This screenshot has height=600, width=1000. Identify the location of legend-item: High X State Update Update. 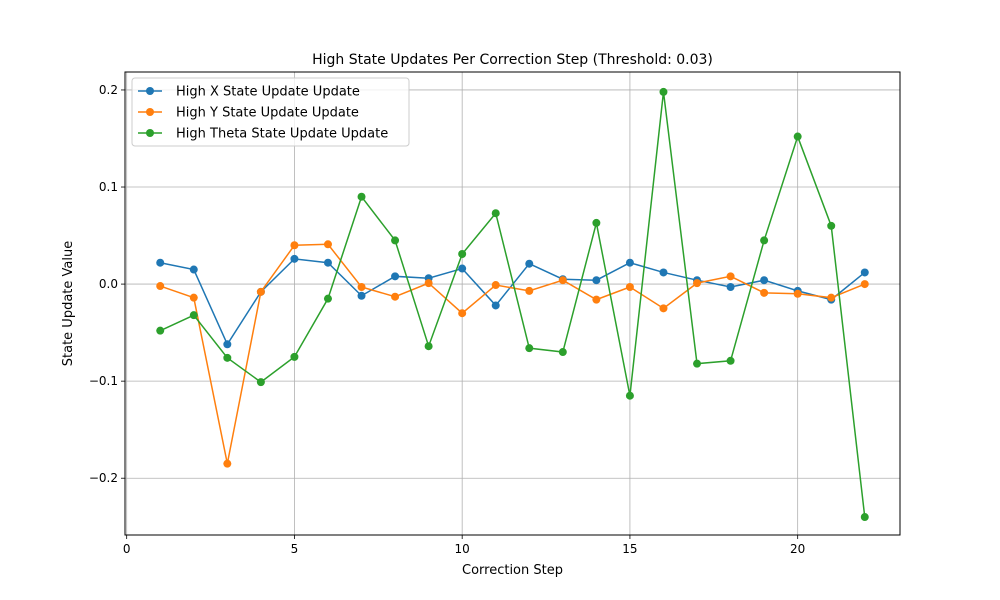
(249, 92).